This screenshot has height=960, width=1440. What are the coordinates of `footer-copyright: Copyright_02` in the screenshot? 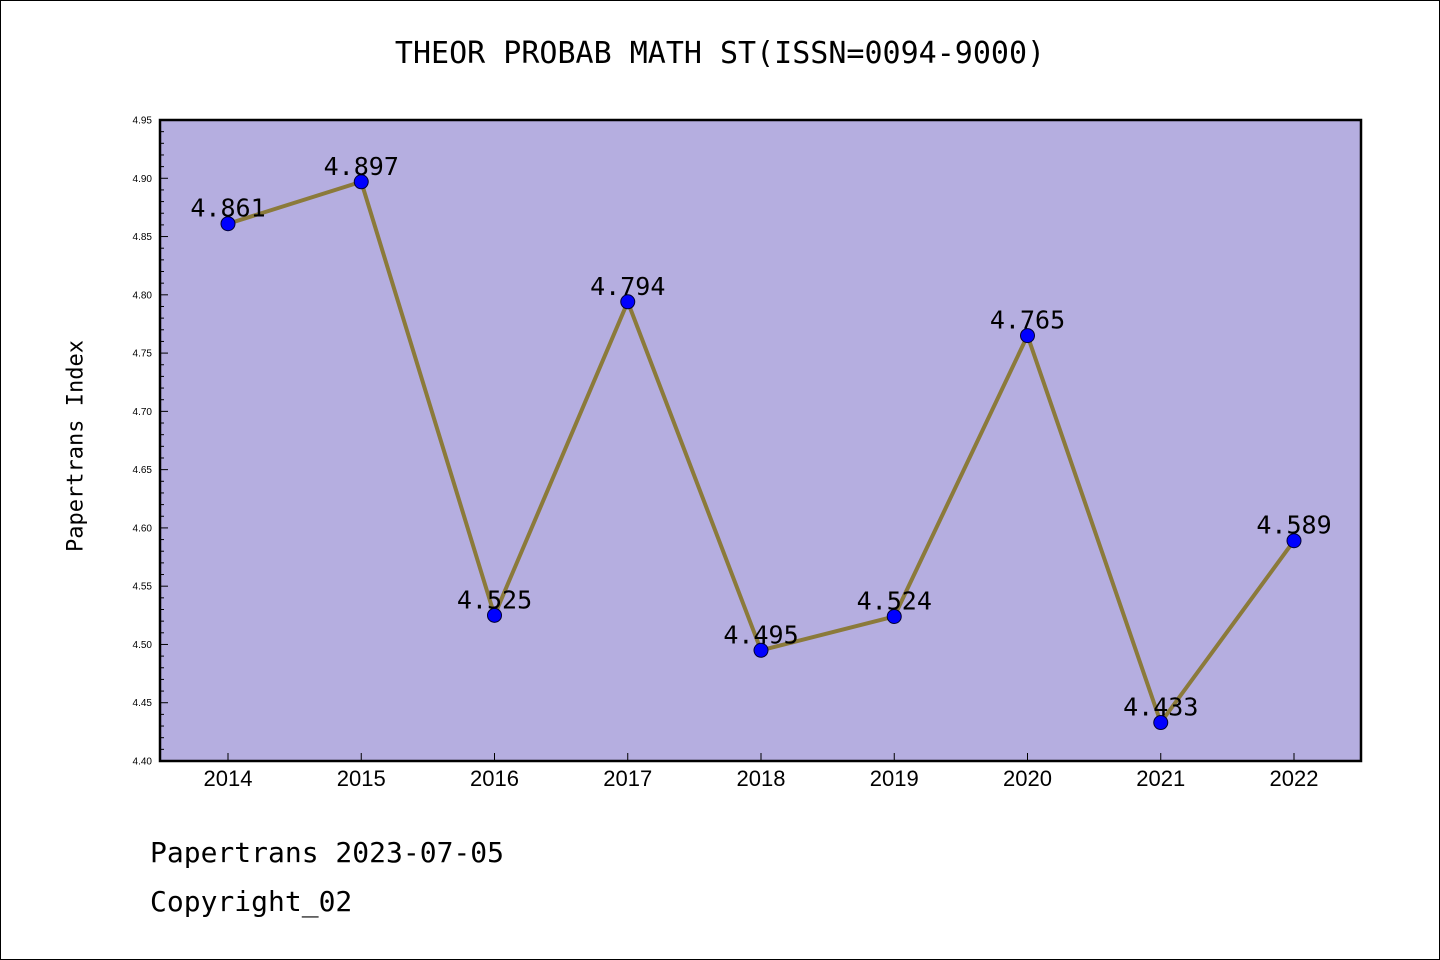 It's located at (251, 901).